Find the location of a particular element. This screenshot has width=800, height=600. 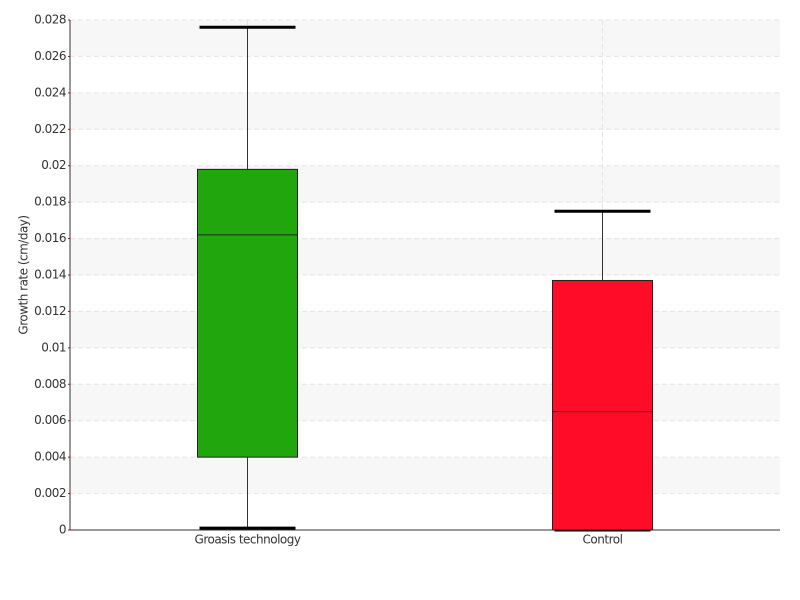

y-tick-label: 0 is located at coordinates (62, 530).